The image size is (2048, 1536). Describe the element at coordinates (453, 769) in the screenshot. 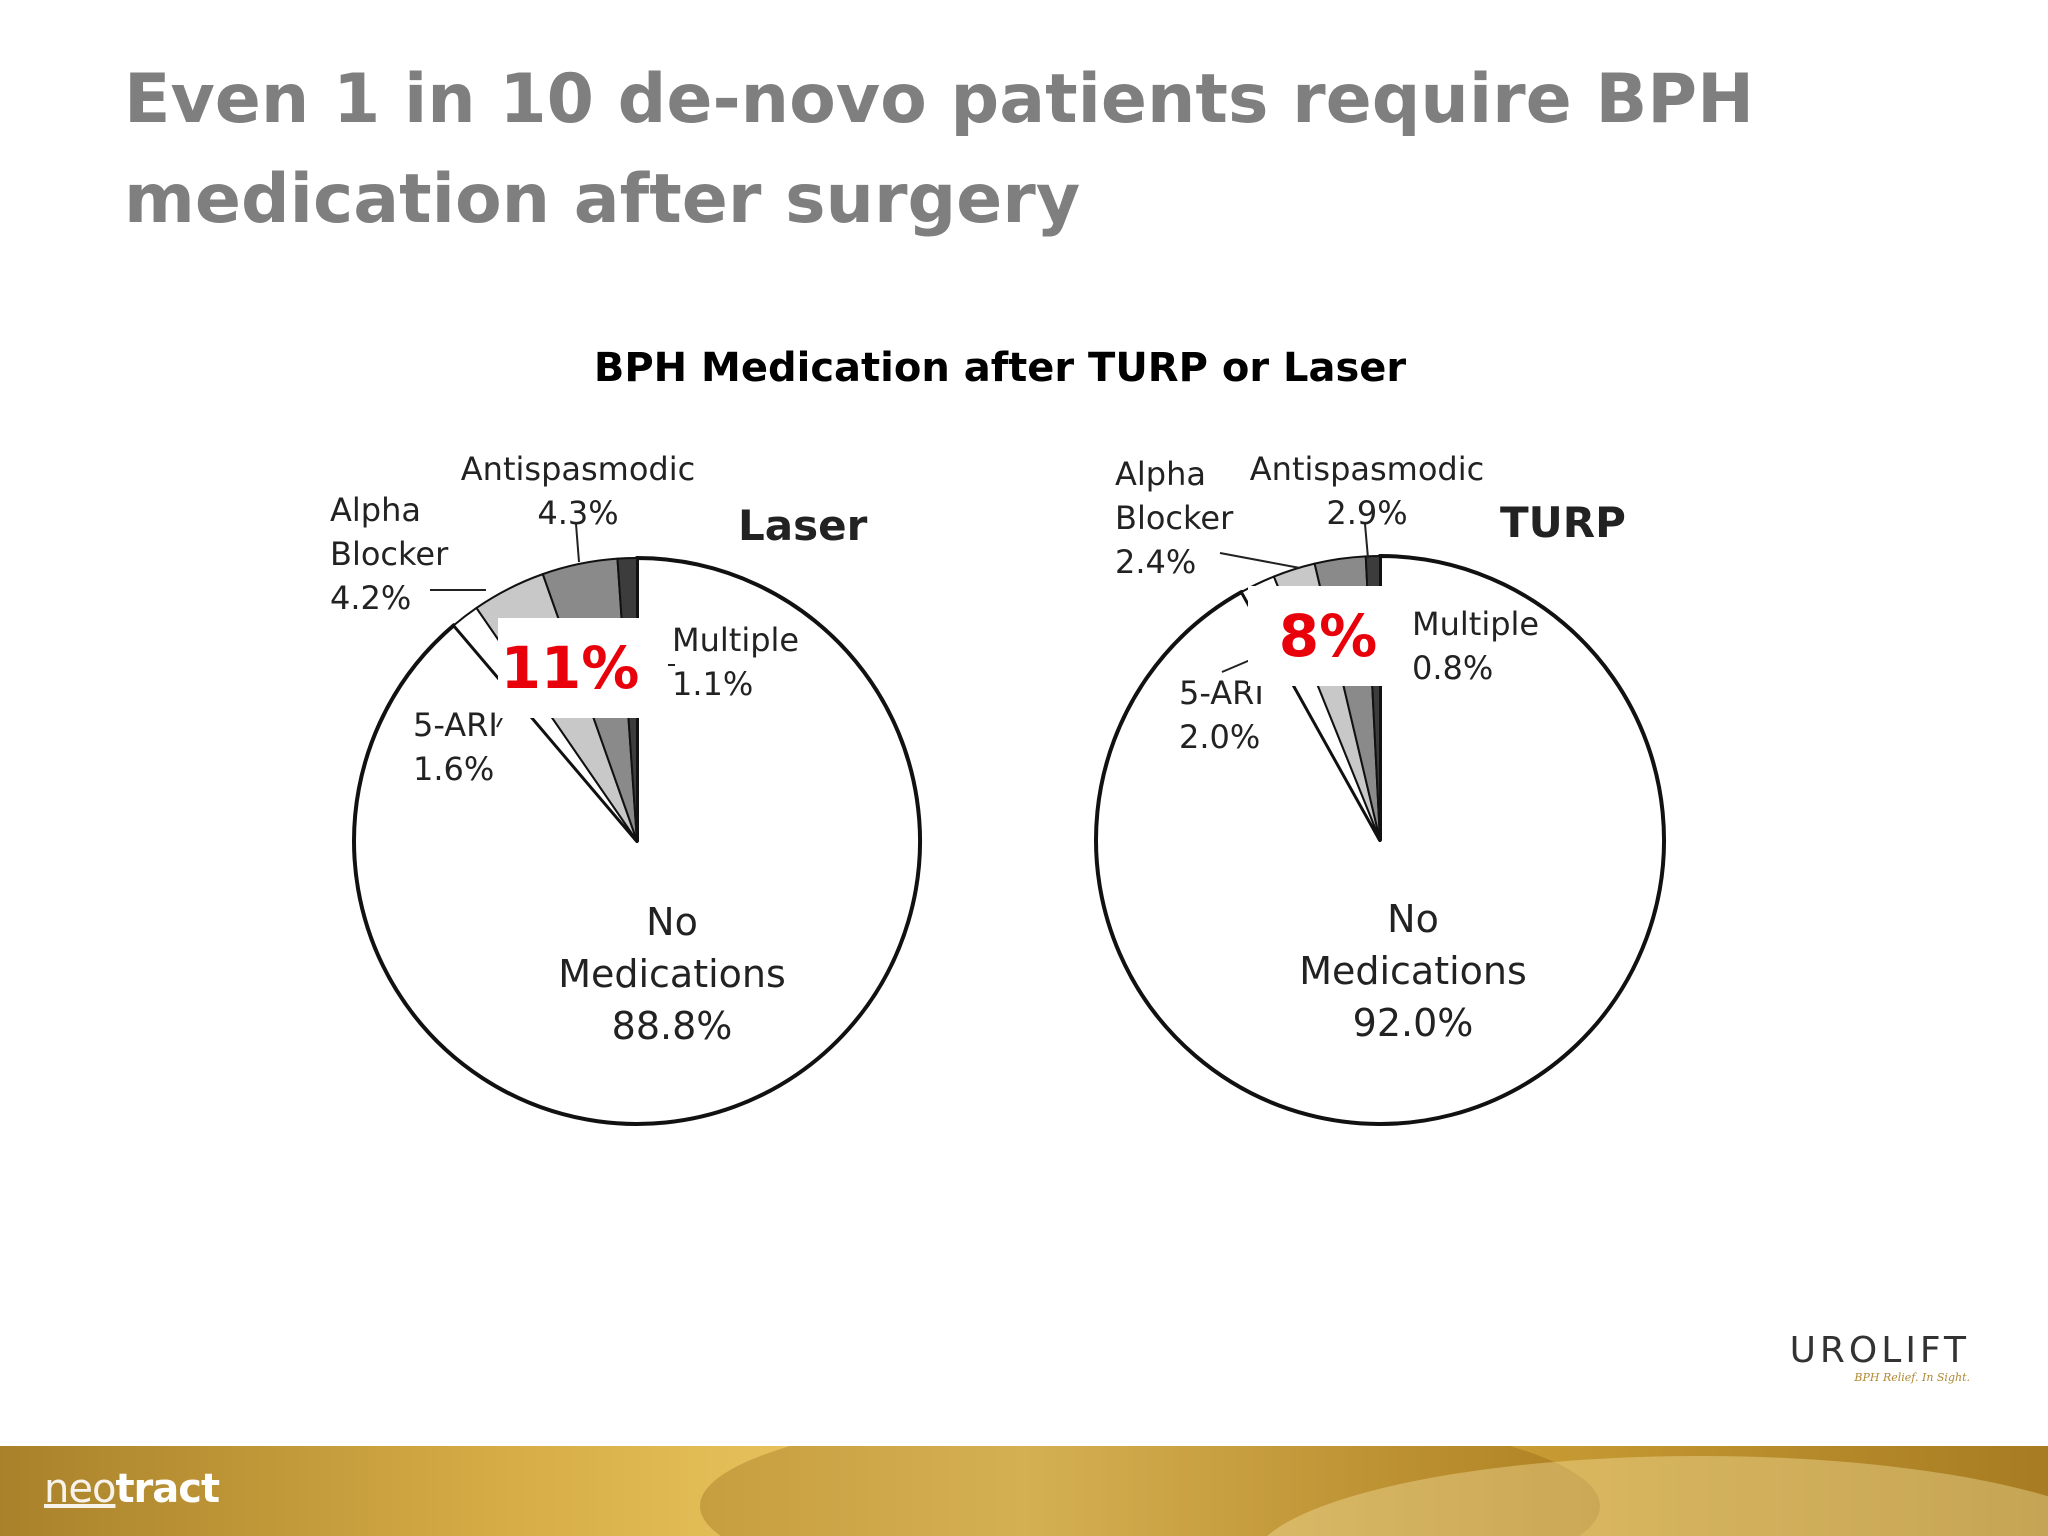

I see `laser-slice-label-1-line-1: 1.6%` at that location.